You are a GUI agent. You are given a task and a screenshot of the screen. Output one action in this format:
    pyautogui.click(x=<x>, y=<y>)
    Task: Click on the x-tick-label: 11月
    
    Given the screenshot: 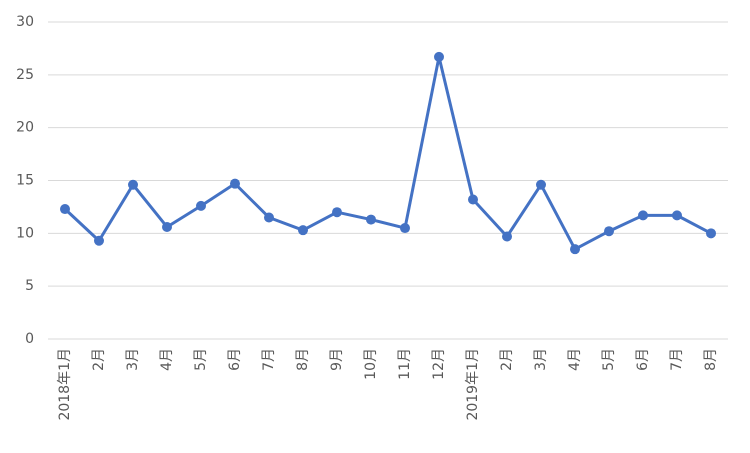 What is the action you would take?
    pyautogui.click(x=405, y=364)
    